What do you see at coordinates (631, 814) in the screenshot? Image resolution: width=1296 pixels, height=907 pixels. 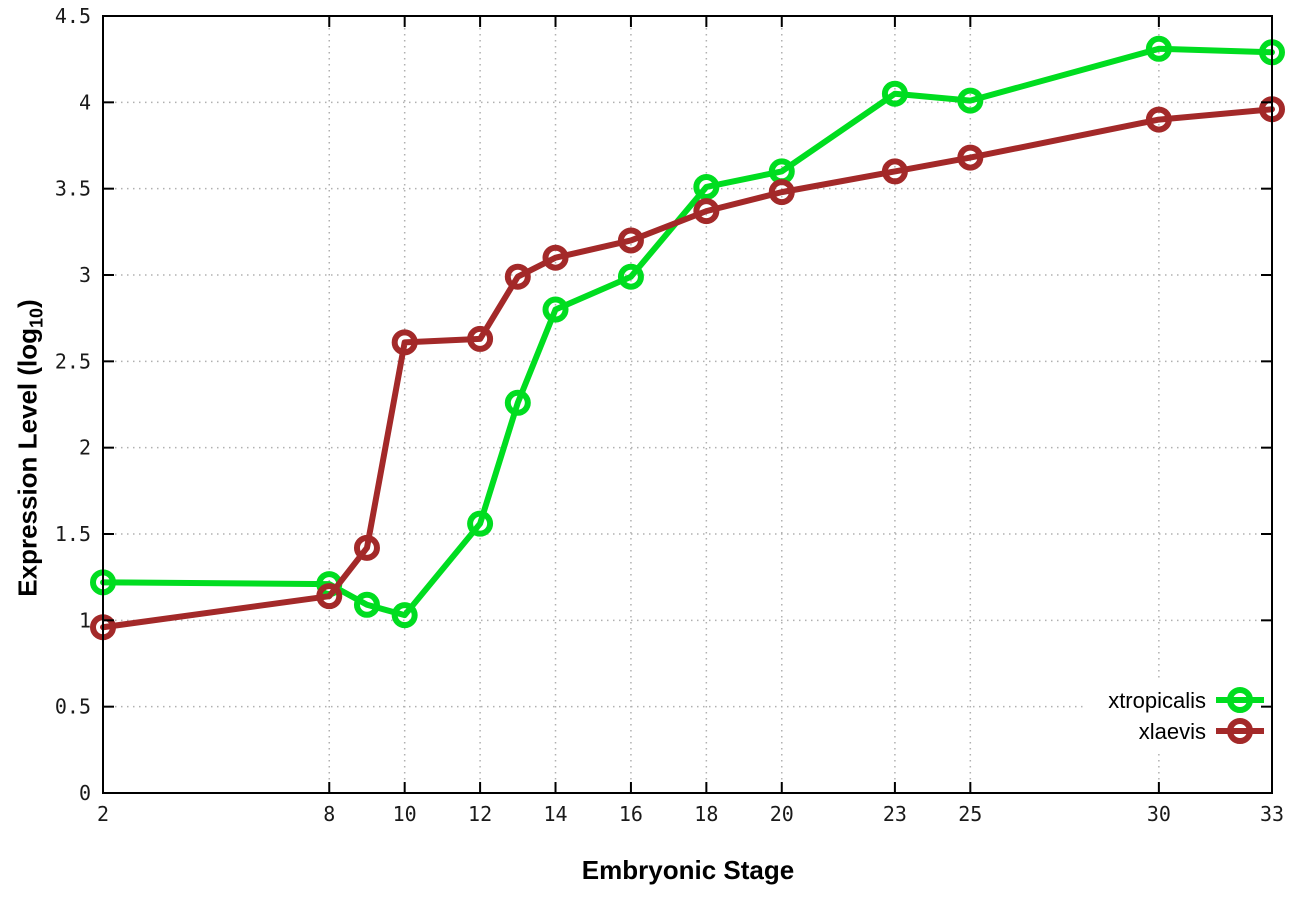 I see `x-tick-label: 16` at bounding box center [631, 814].